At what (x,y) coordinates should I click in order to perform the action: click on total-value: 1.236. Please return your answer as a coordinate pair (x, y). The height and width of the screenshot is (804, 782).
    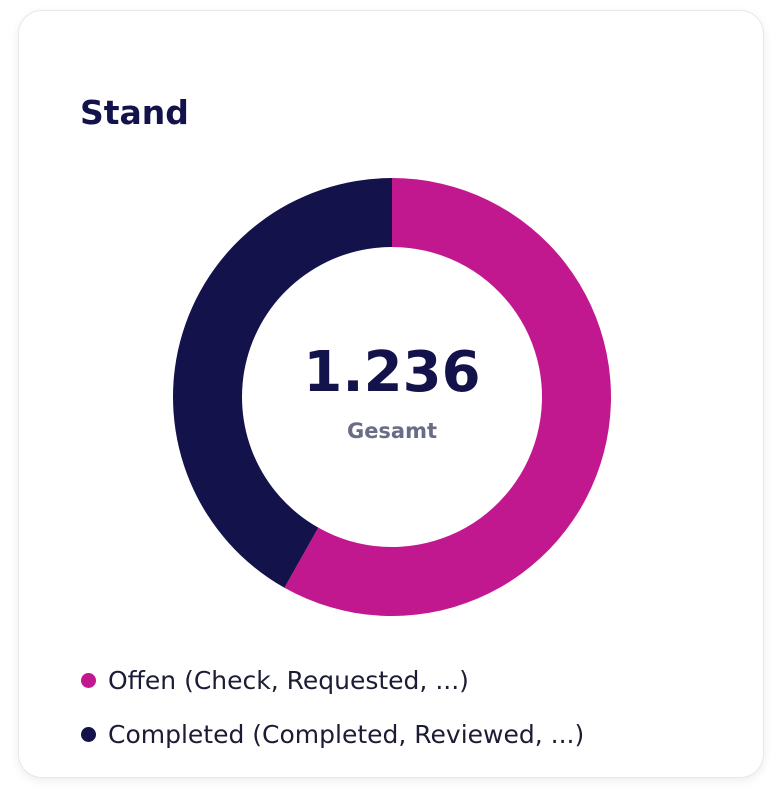
    Looking at the image, I should click on (392, 372).